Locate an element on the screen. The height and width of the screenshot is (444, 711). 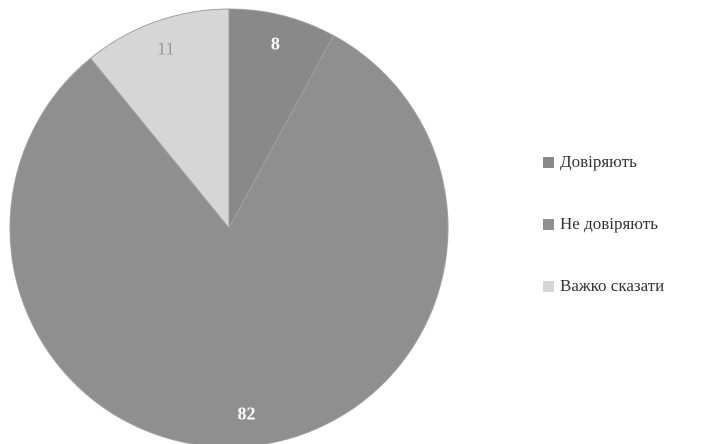
pie-slice-trust is located at coordinates (281, 118).